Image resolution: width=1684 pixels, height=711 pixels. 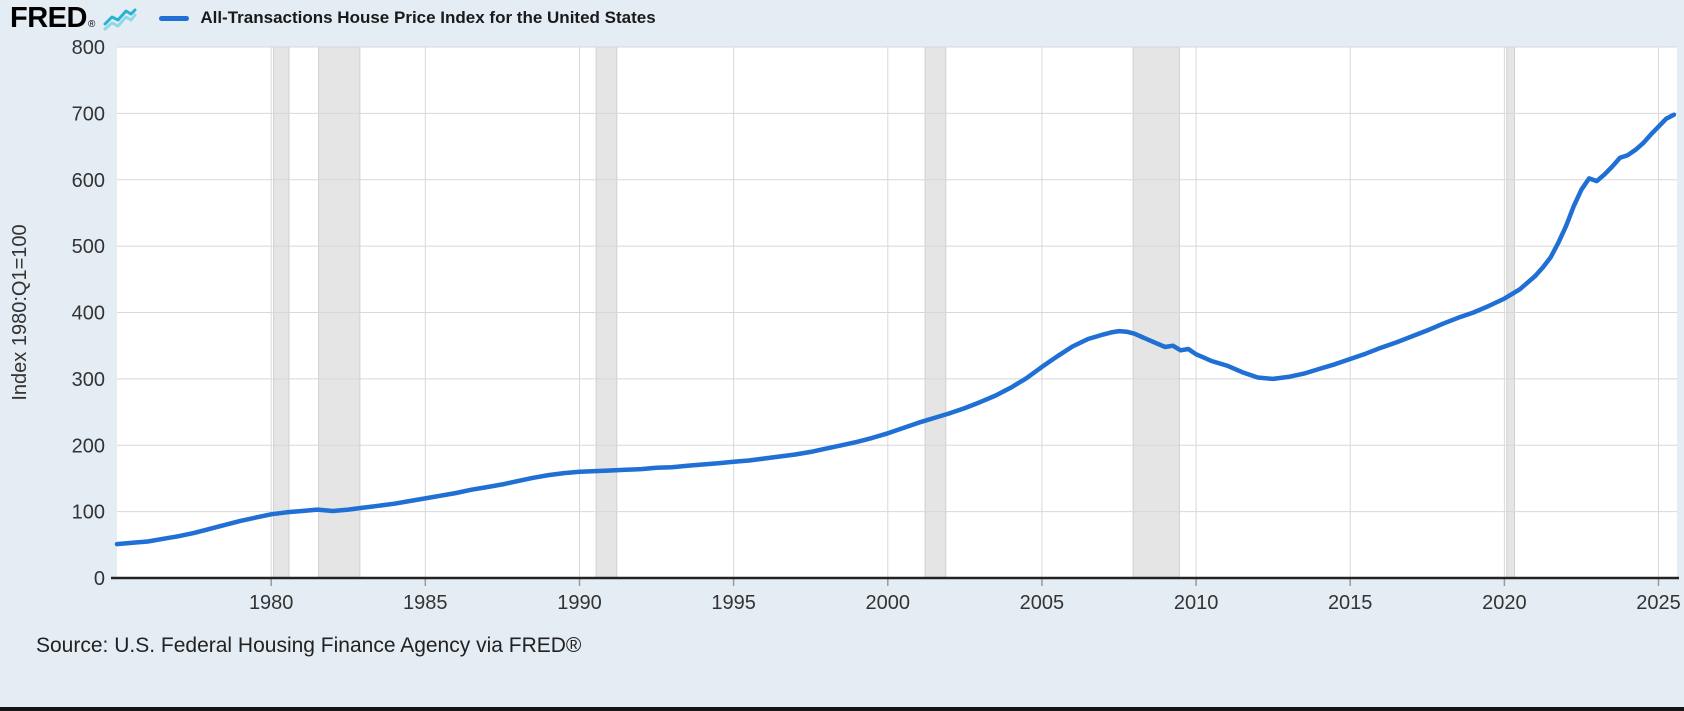 What do you see at coordinates (174, 18) in the screenshot?
I see `legend-line-swatch` at bounding box center [174, 18].